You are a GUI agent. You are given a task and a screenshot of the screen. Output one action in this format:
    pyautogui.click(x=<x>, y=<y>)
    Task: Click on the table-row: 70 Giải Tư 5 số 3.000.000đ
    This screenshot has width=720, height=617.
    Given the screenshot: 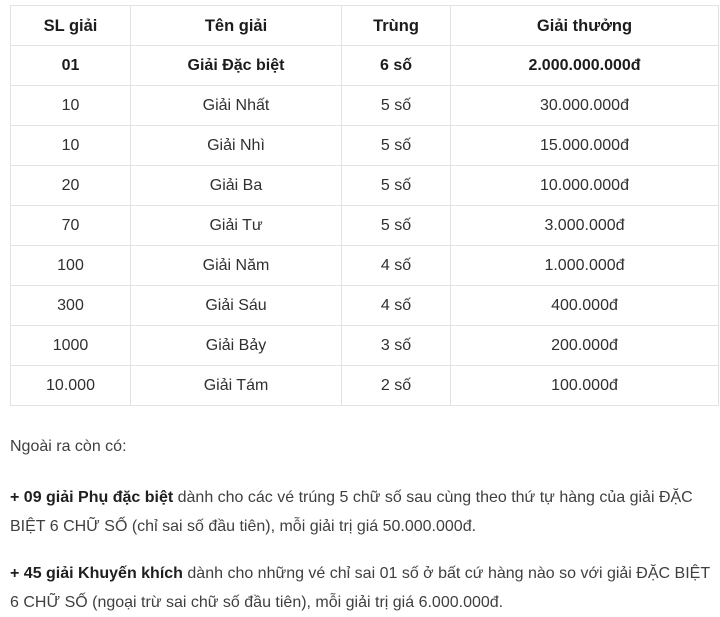 What is the action you would take?
    pyautogui.click(x=364, y=225)
    